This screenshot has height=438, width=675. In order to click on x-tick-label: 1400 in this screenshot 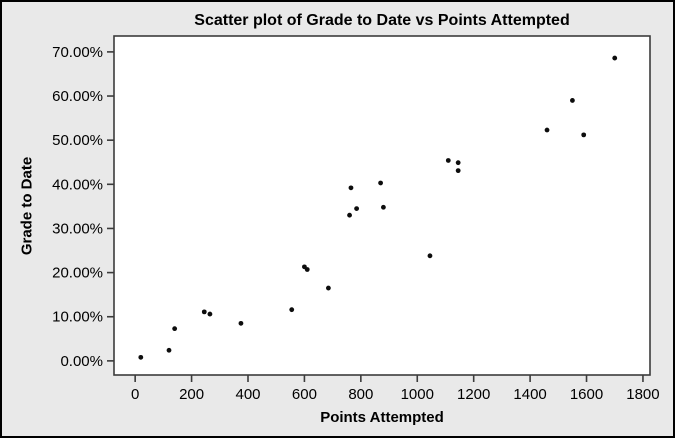, I will do `click(529, 394)`.